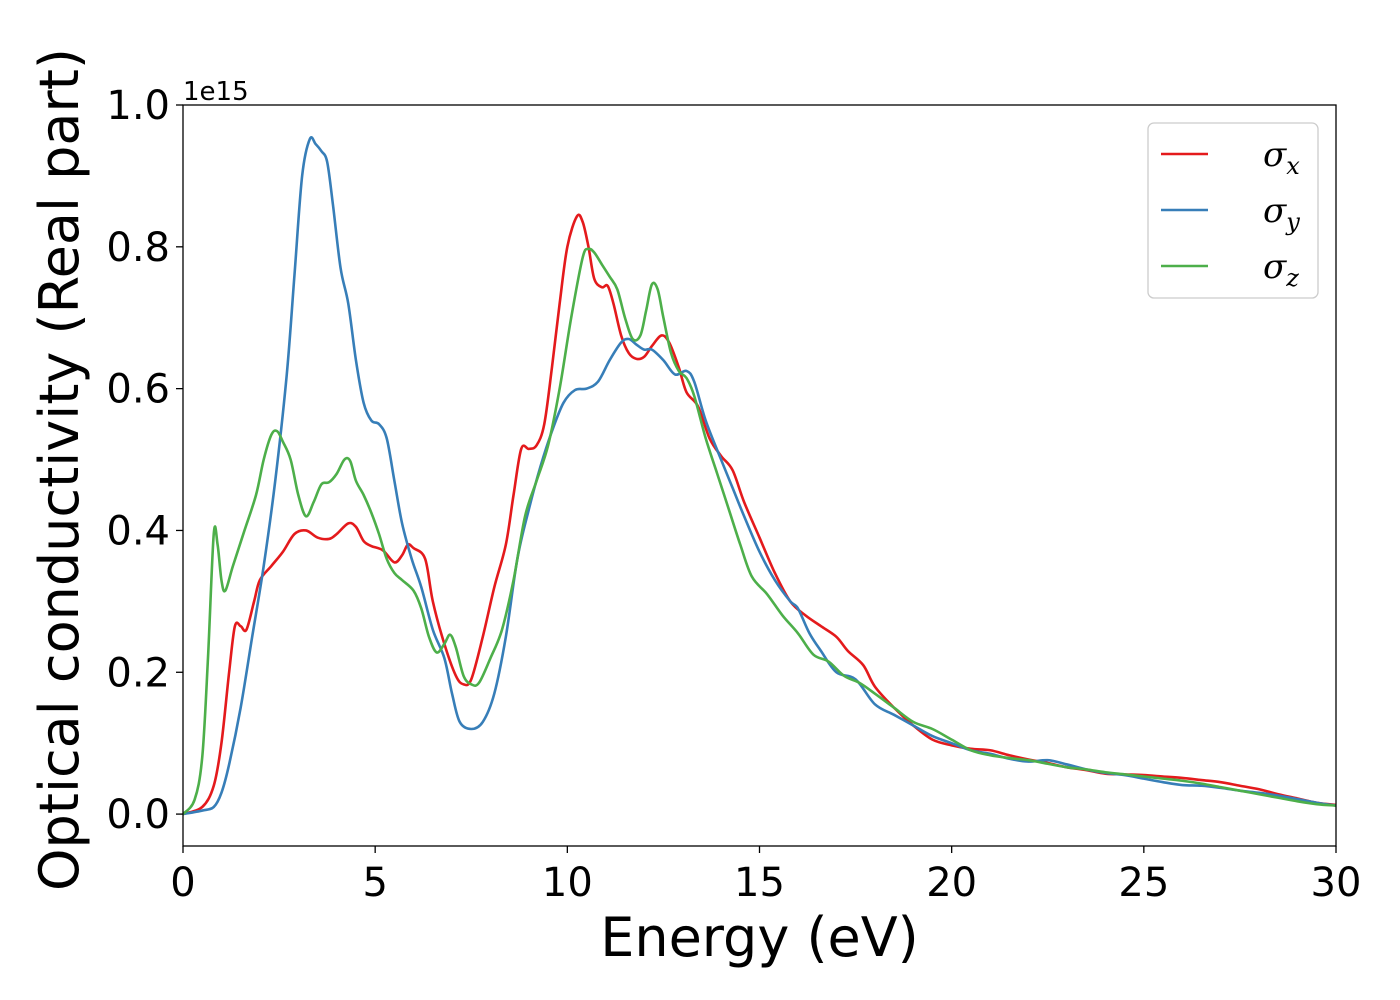  What do you see at coordinates (759, 937) in the screenshot?
I see `x-axis-label: Energy (eV)` at bounding box center [759, 937].